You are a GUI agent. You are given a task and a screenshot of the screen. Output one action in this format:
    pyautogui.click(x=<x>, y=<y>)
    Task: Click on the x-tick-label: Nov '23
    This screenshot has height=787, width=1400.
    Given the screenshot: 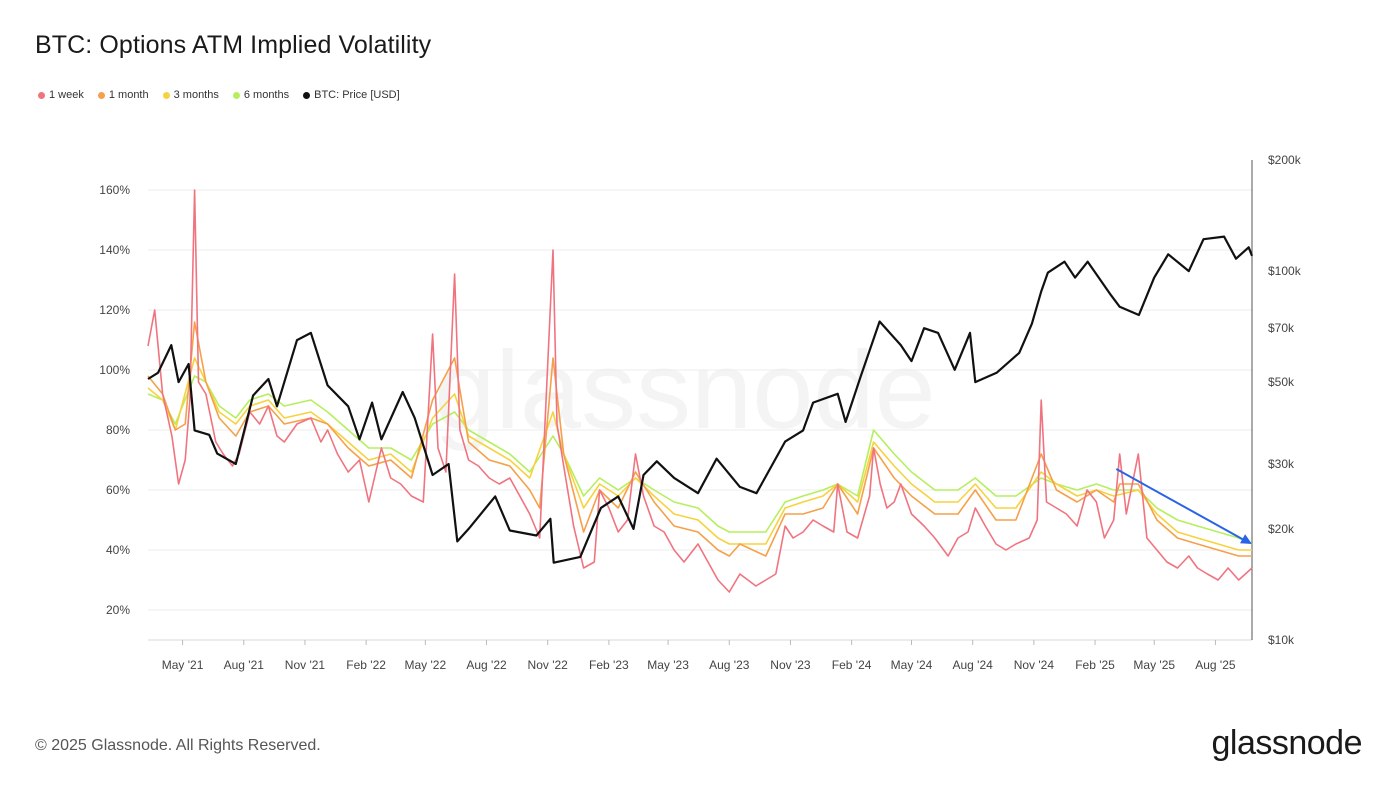 What is the action you would take?
    pyautogui.click(x=790, y=665)
    